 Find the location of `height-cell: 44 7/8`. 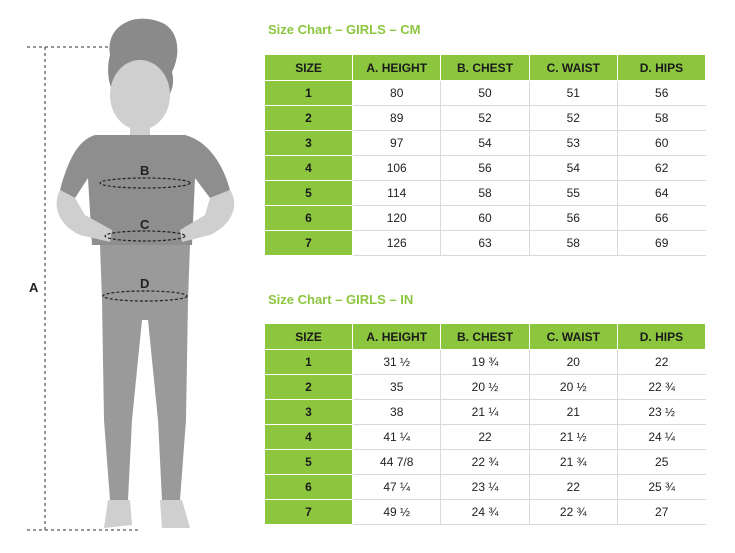

height-cell: 44 7/8 is located at coordinates (397, 462).